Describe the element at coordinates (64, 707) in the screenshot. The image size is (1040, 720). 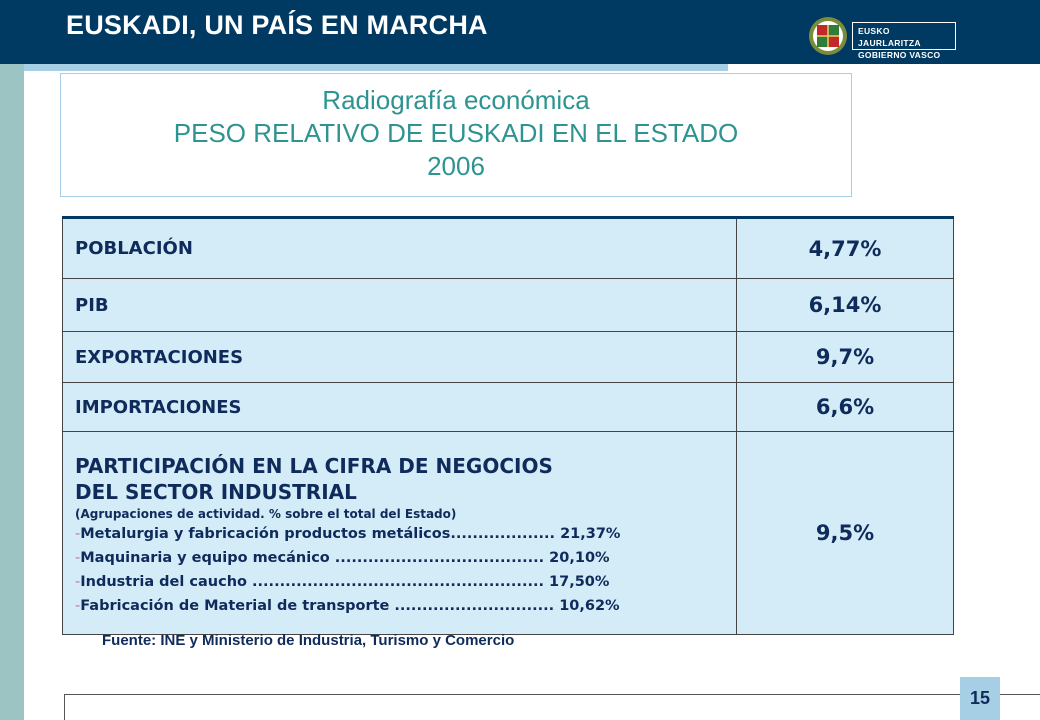
I see `footer-rule-vertical` at that location.